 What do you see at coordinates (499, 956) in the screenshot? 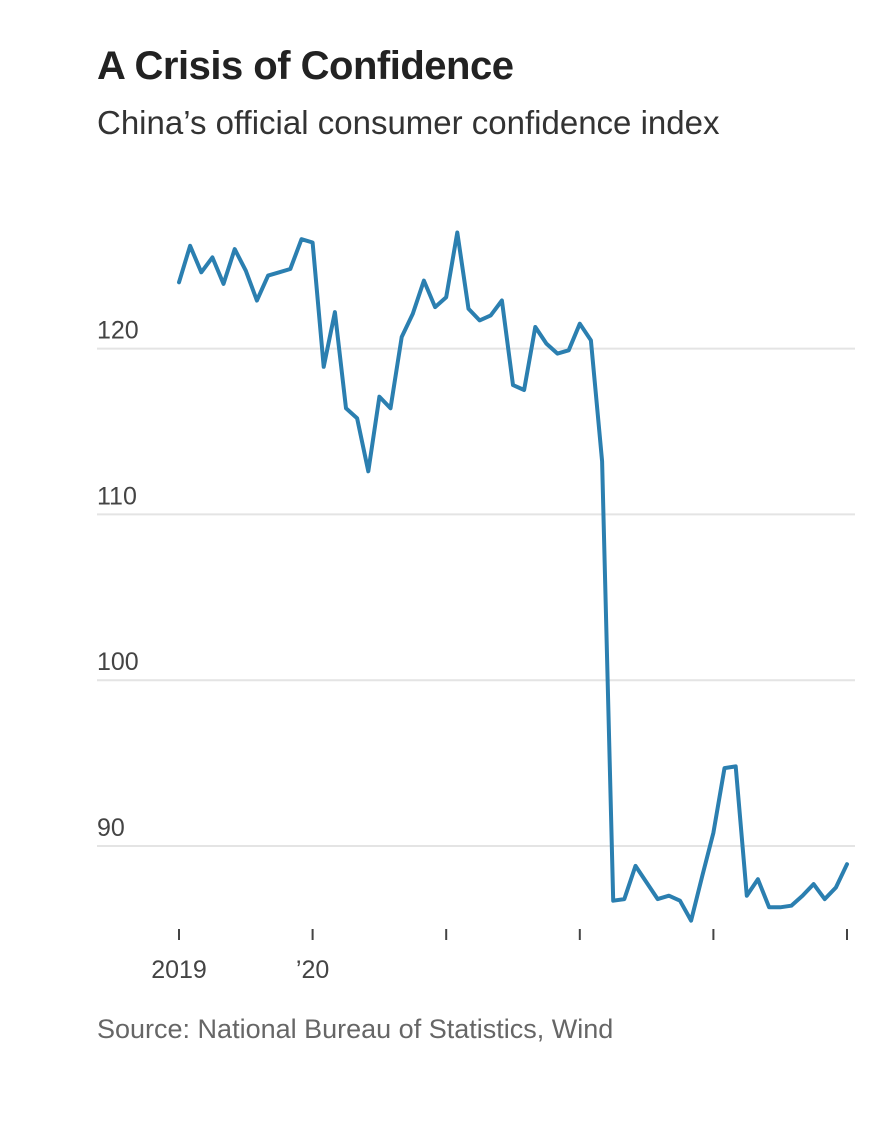
I see `x-axis: 2019 ’20` at bounding box center [499, 956].